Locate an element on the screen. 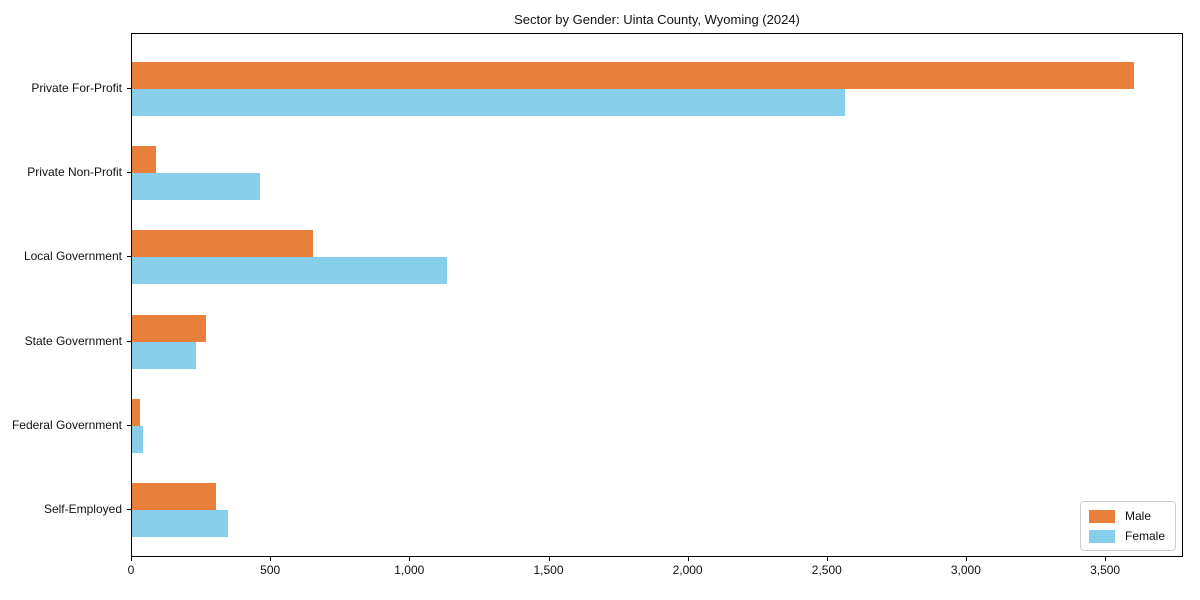  x-tick-label: 1,500 is located at coordinates (548, 570).